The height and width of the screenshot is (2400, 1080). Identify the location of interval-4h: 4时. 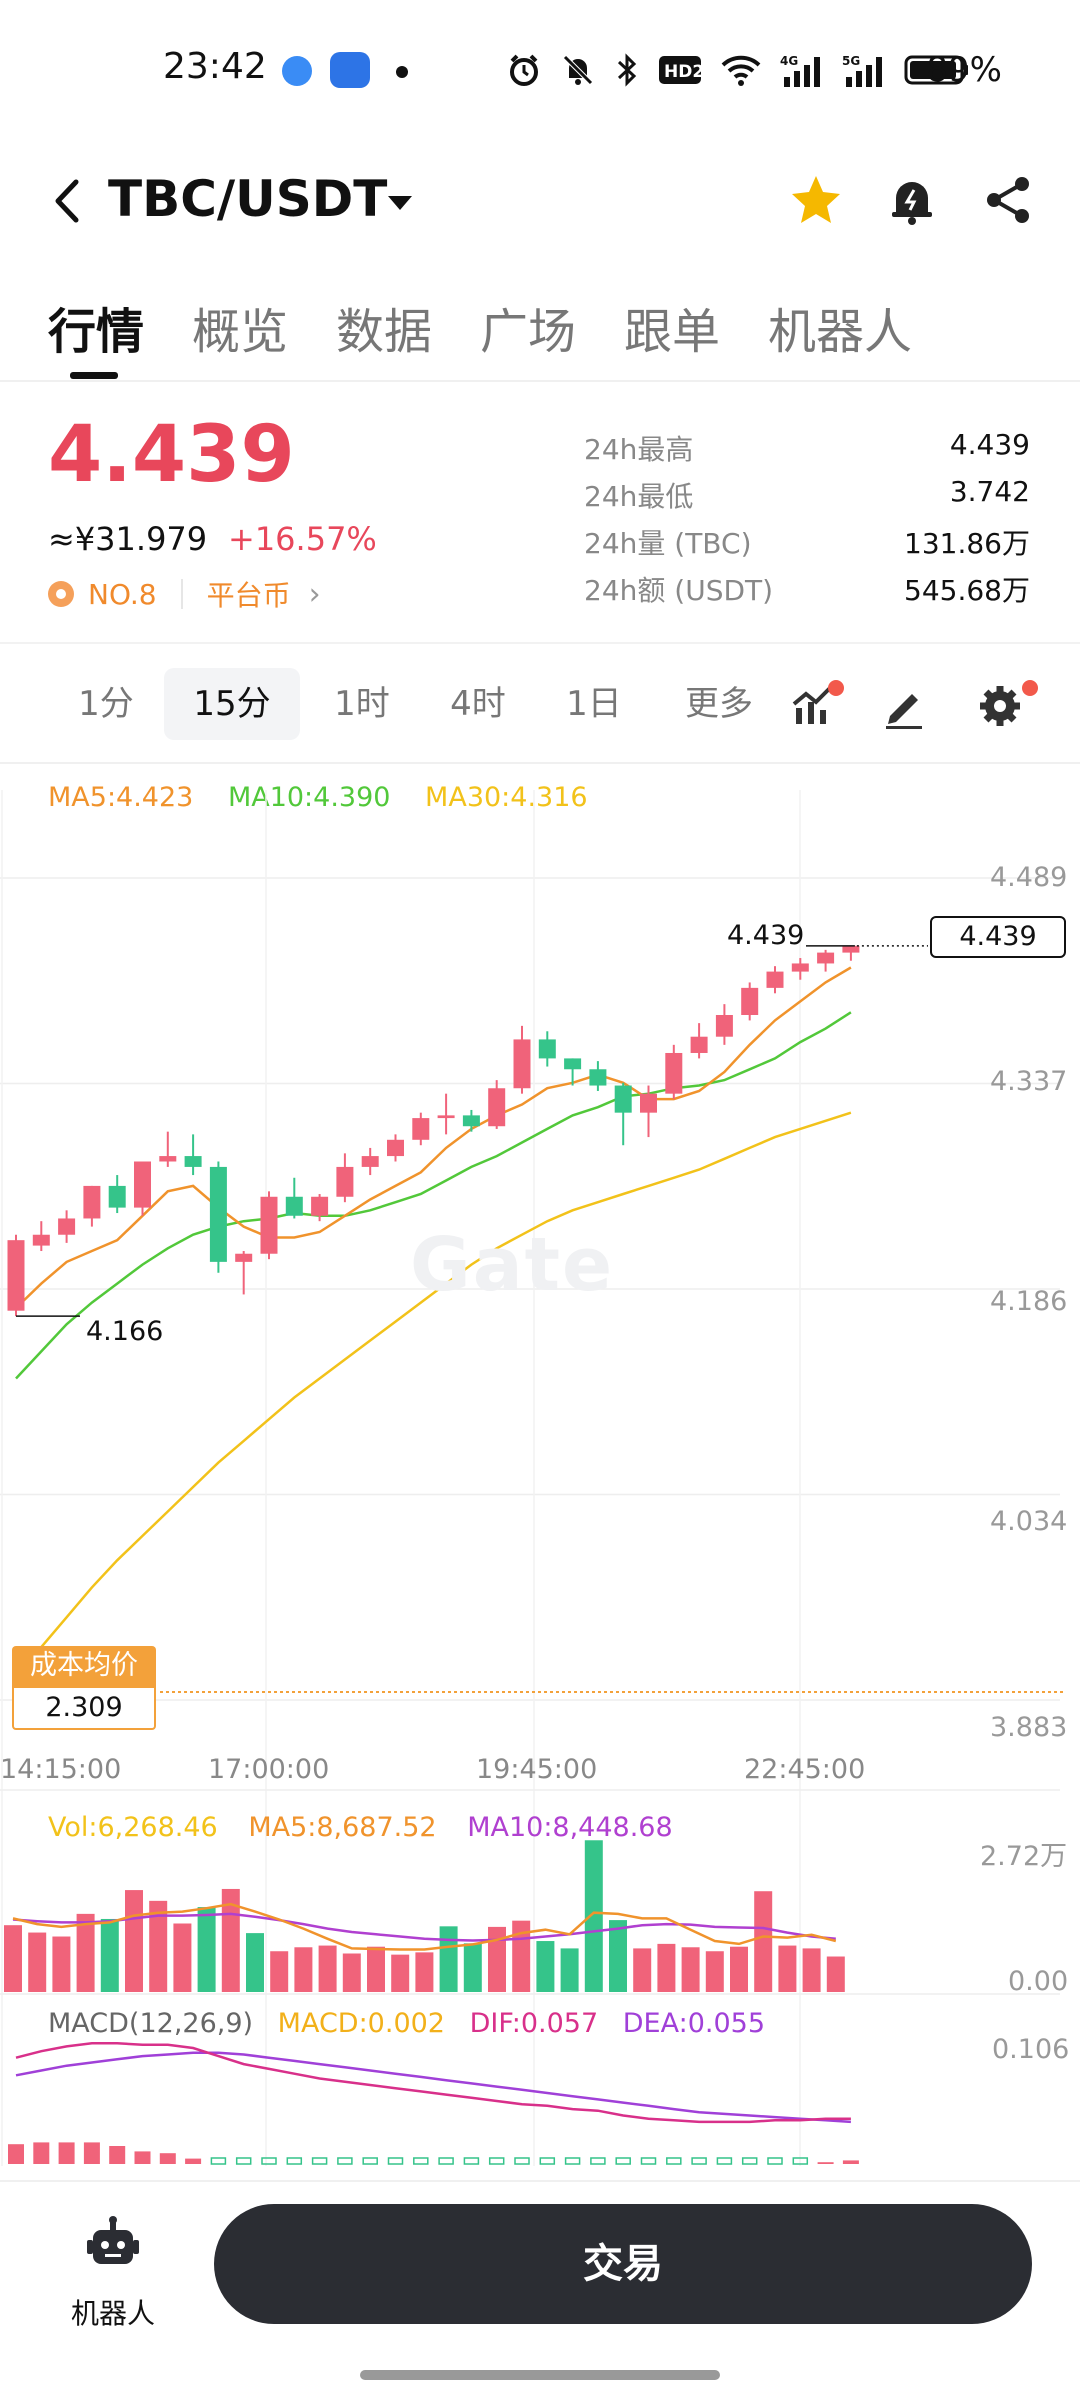
(478, 704).